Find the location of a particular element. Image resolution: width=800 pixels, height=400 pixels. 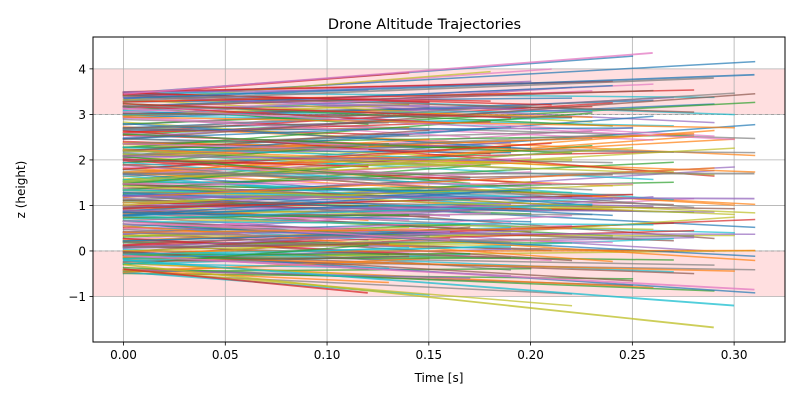

y-tick-label-1: 0 is located at coordinates (82, 251).